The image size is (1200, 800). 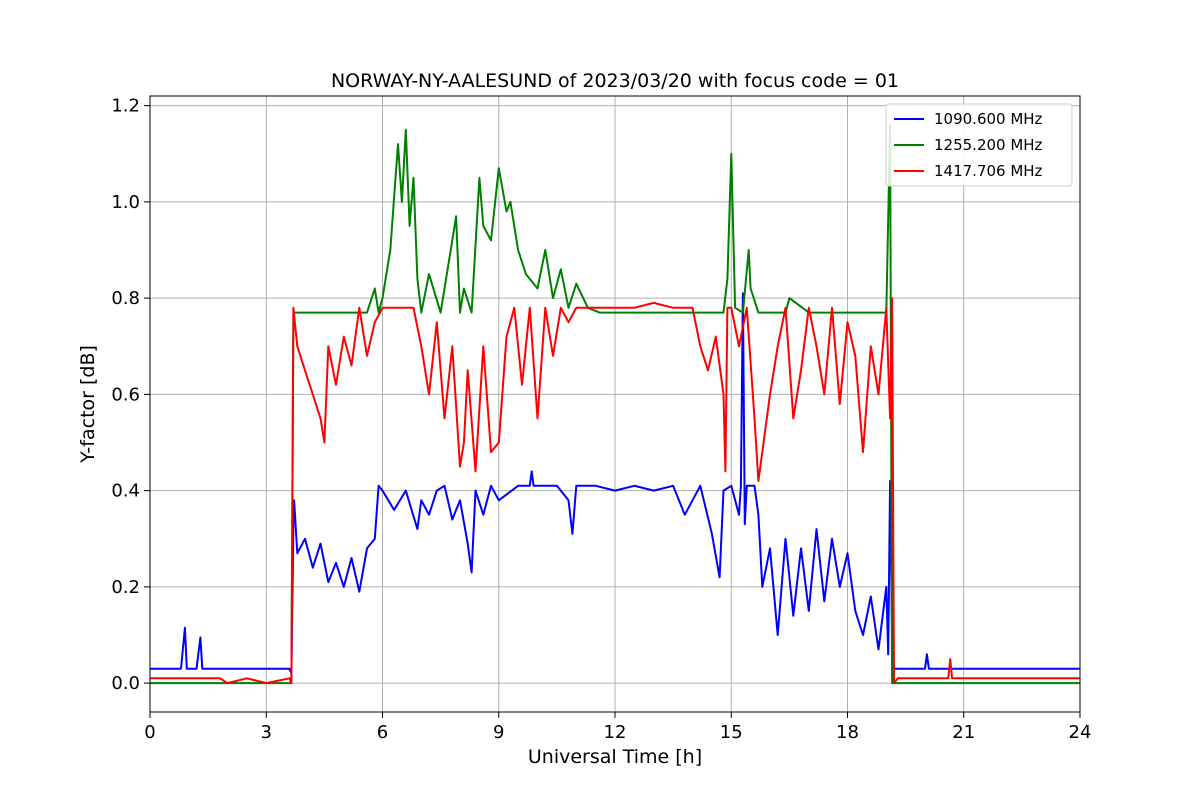 I want to click on y-axis-label: Y-factor [dB], so click(x=88, y=404).